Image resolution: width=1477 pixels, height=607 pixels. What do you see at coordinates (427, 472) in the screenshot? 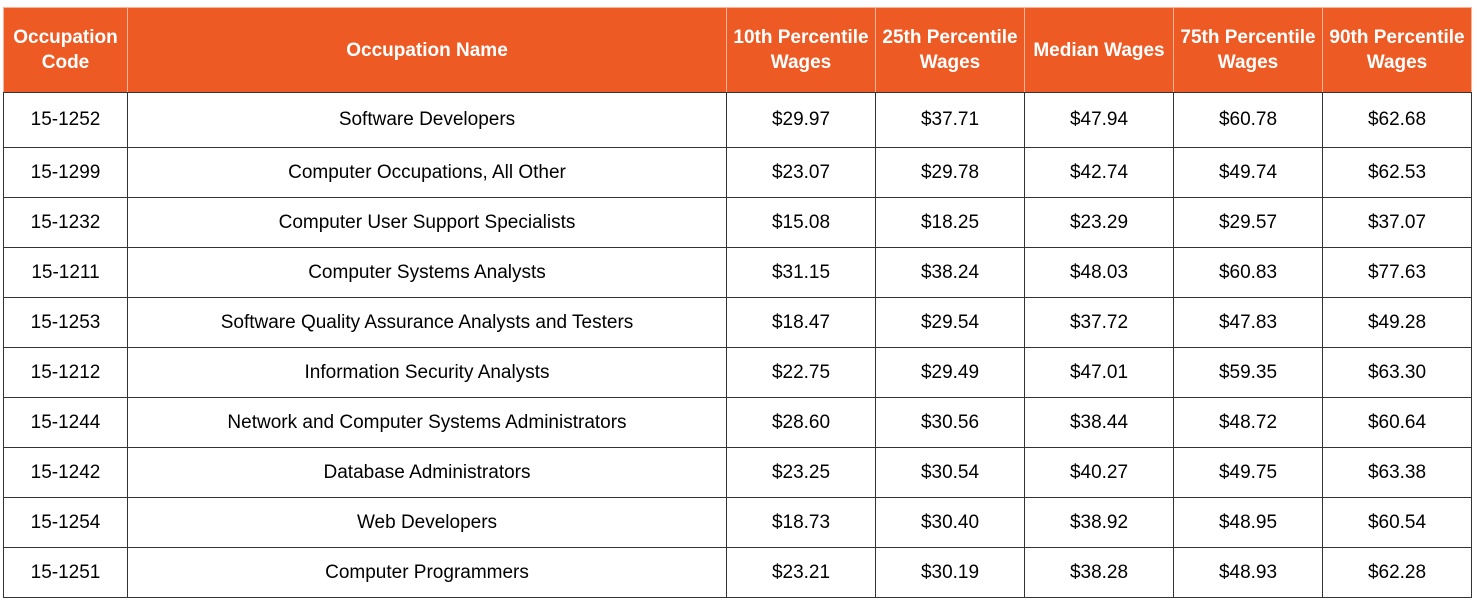
I see `occupation-name-cell: Database Administrators` at bounding box center [427, 472].